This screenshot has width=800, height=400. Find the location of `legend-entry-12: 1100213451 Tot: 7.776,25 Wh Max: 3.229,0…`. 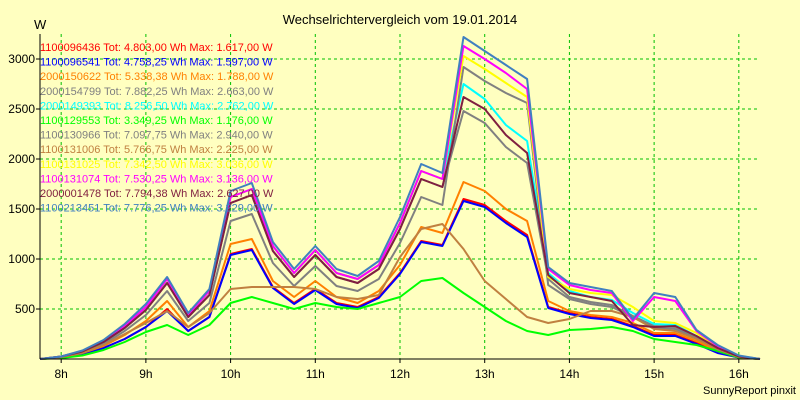

legend-entry-12: 1100213451 Tot: 7.776,25 Wh Max: 3.229,0… is located at coordinates (156, 209).